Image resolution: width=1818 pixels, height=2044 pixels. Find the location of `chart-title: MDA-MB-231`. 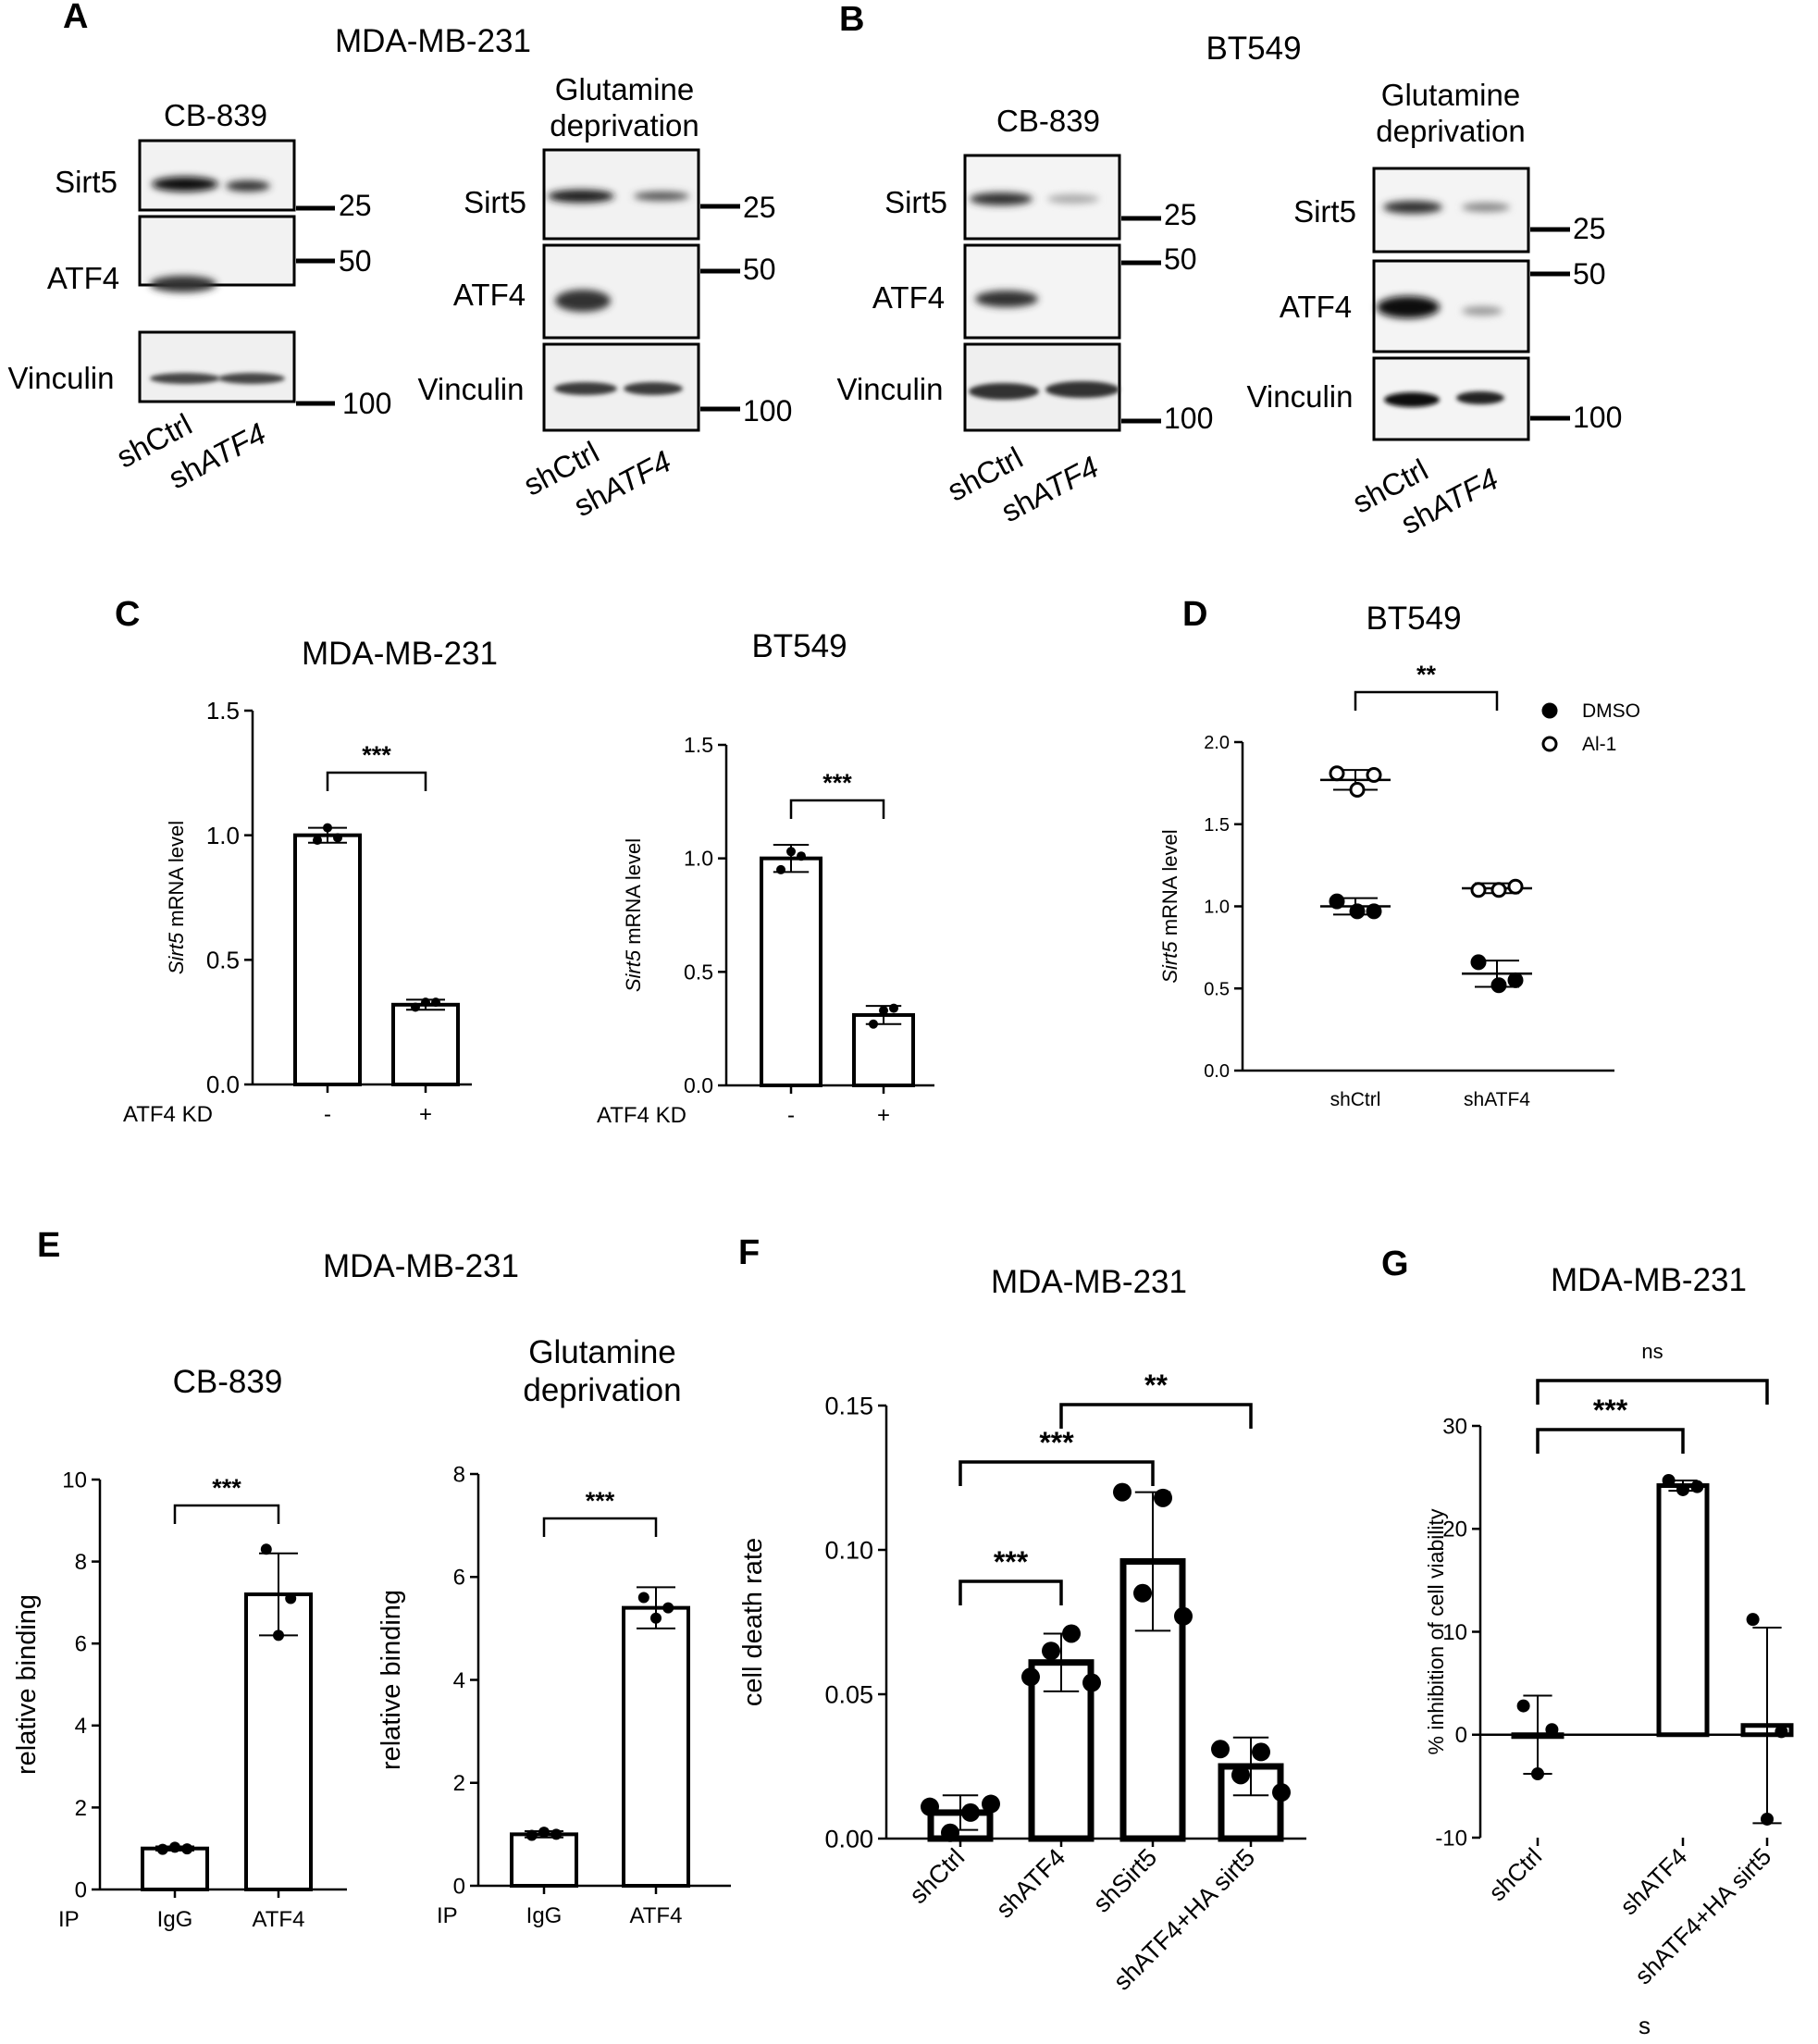

chart-title: MDA-MB-231 is located at coordinates (1649, 1280).